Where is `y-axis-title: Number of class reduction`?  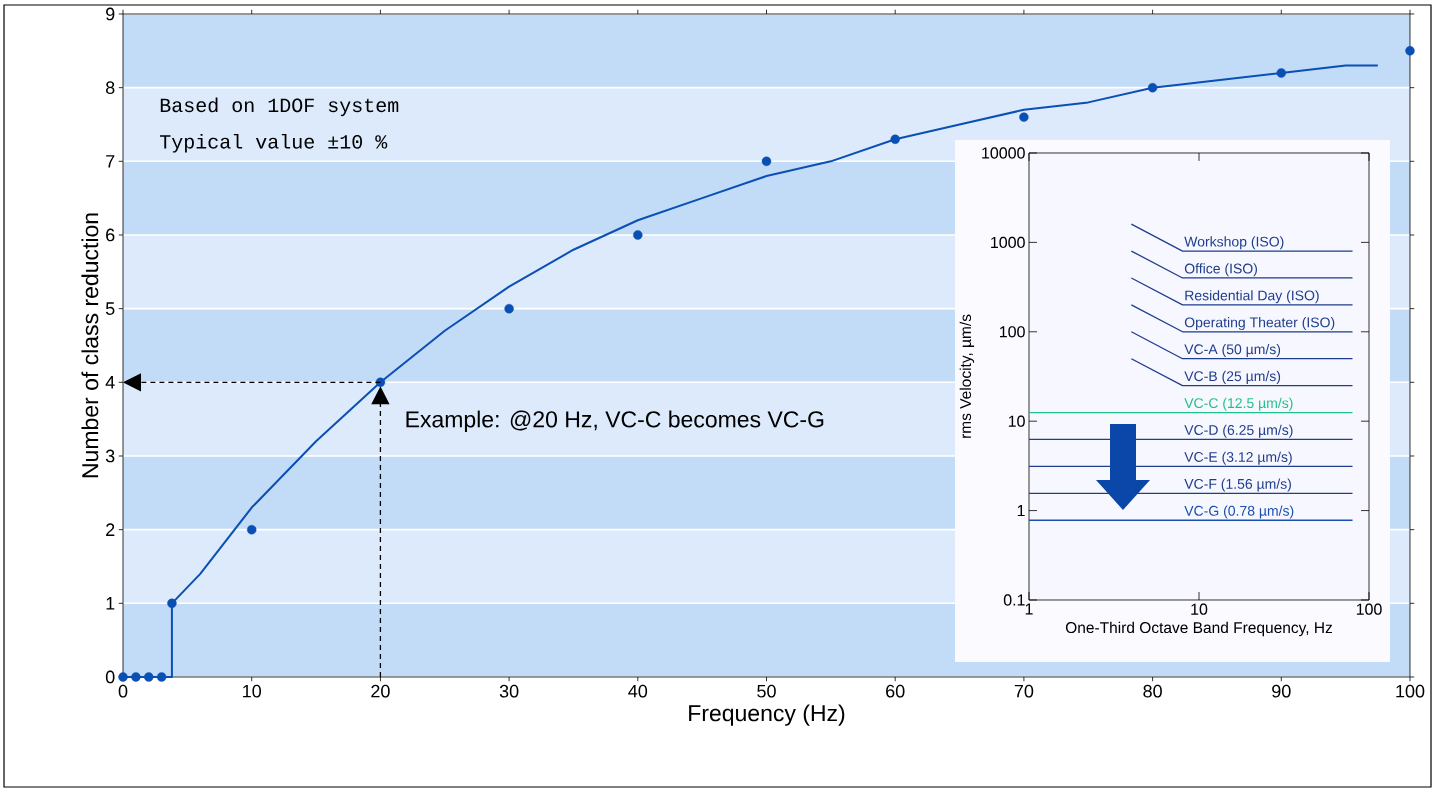 y-axis-title: Number of class reduction is located at coordinates (90, 345).